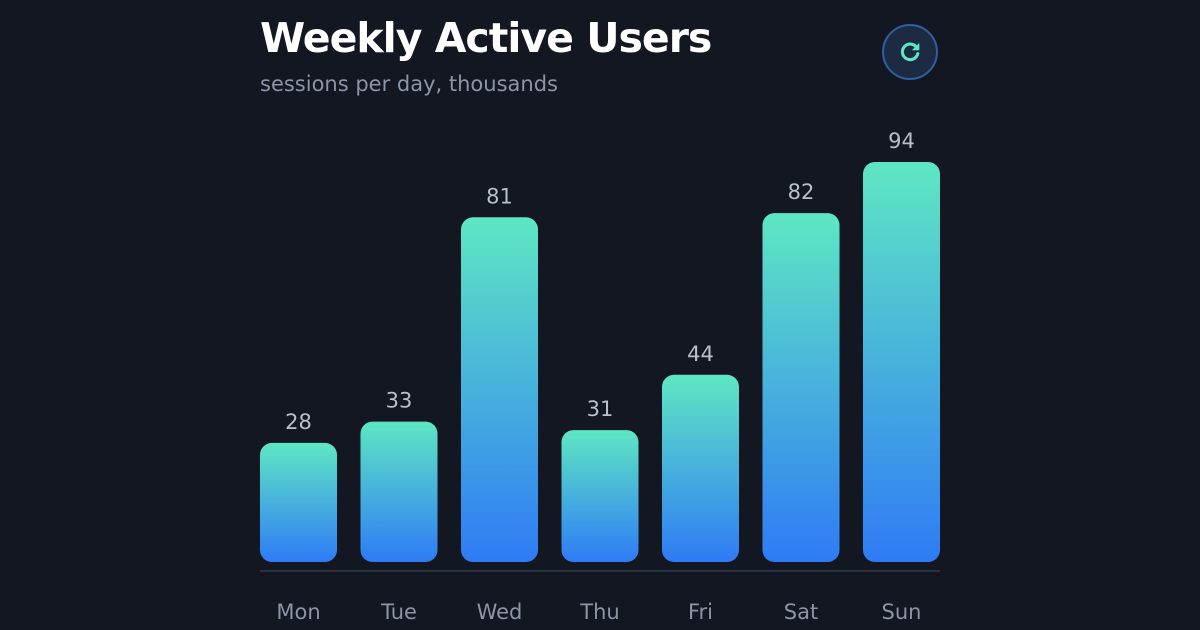 This screenshot has height=630, width=1200. Describe the element at coordinates (500, 612) in the screenshot. I see `x-tick-label-wed: Wed` at that location.